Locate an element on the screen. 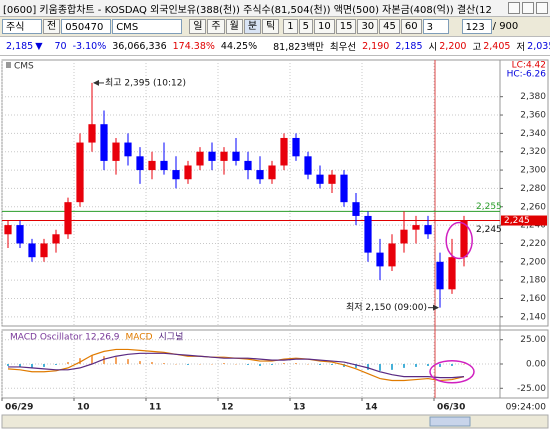 The height and width of the screenshot is (430, 550). code-input: 050470 is located at coordinates (86, 26).